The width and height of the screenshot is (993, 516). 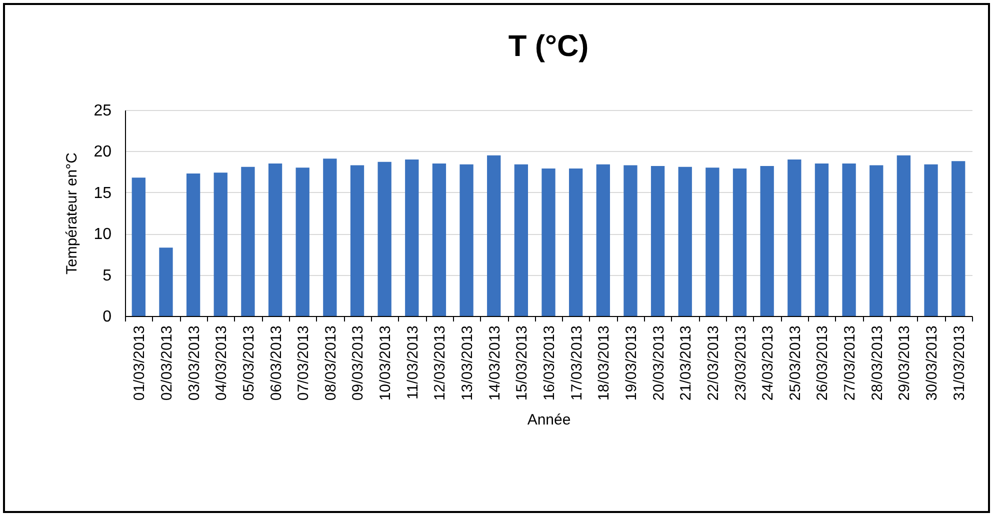 What do you see at coordinates (631, 363) in the screenshot?
I see `x-tick-label: 19/03/2013` at bounding box center [631, 363].